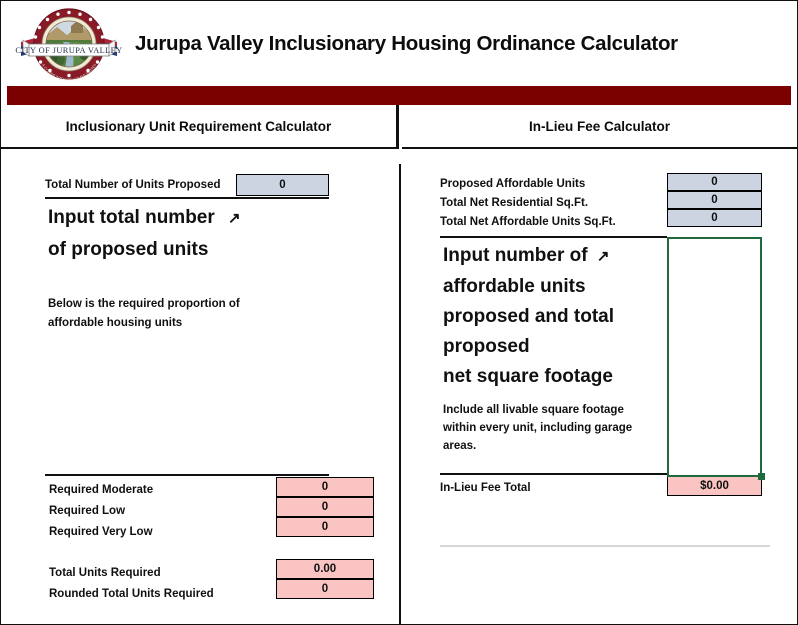 The image size is (798, 625). Describe the element at coordinates (610, 183) in the screenshot. I see `row-proposed-affordable-units: Proposed Affordable Units` at that location.